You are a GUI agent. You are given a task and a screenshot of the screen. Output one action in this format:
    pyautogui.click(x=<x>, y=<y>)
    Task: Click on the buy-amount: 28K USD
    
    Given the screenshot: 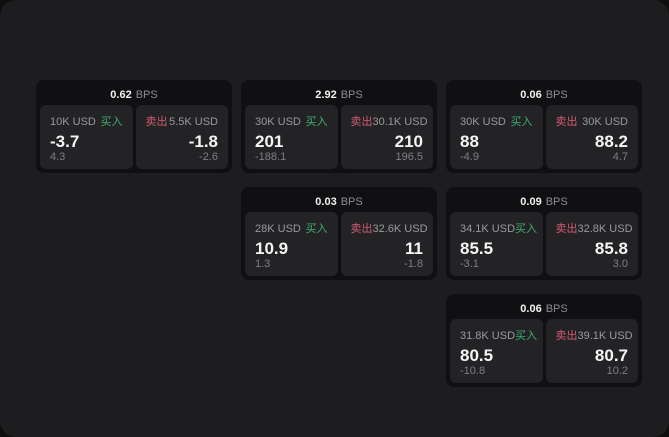 What is the action you would take?
    pyautogui.click(x=278, y=229)
    